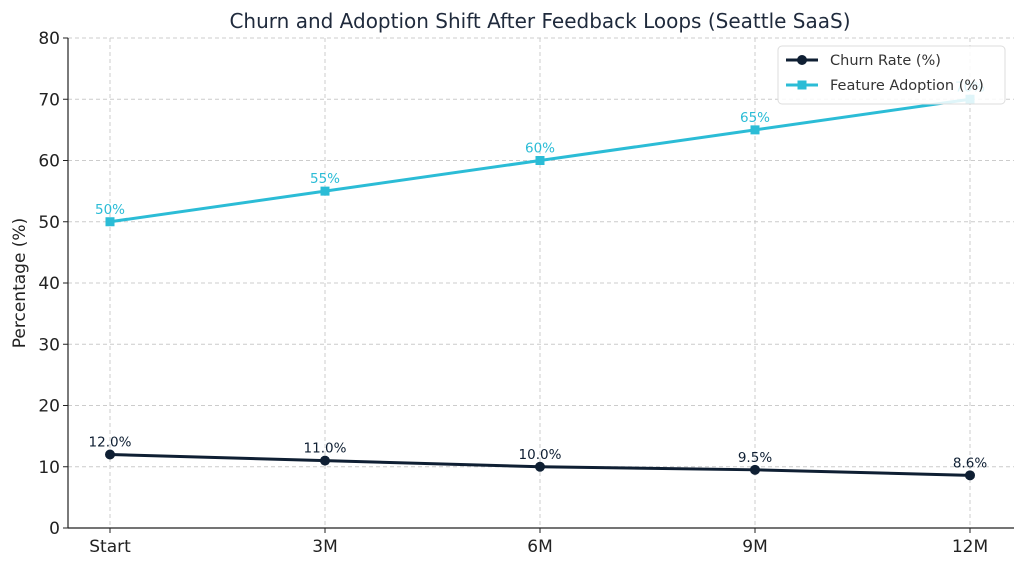 This screenshot has height=564, width=1024. I want to click on series-churn-rate: 12.0% 11.0% 10.0% 9.5% 8.6%, so click(538, 458).